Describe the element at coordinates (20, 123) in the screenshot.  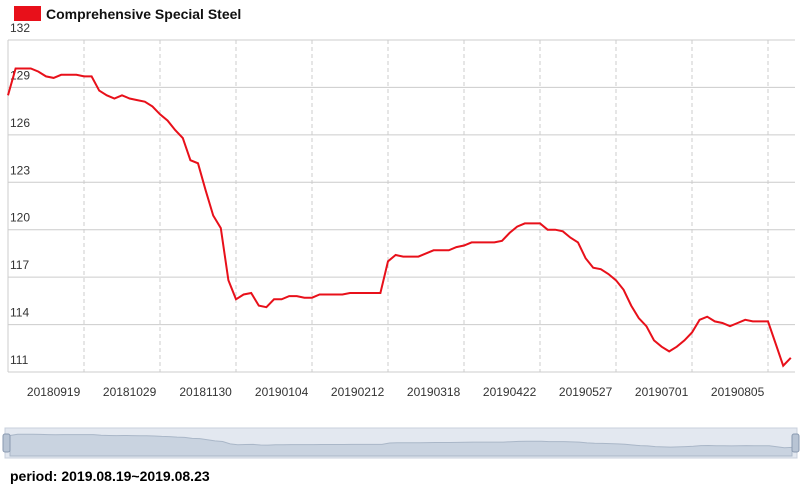
I see `y-tick-label: 126` at that location.